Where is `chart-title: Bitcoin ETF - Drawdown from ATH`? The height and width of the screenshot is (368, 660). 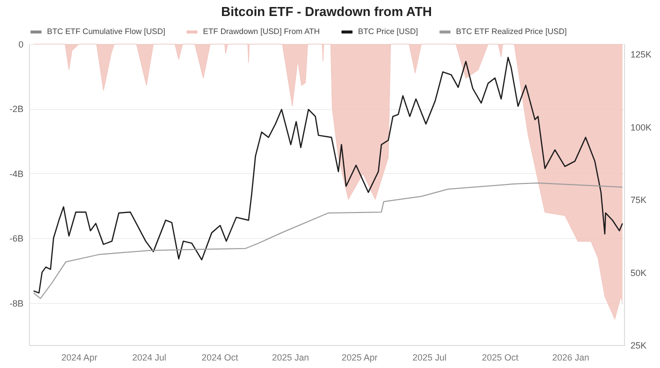
chart-title: Bitcoin ETF - Drawdown from ATH is located at coordinates (326, 11).